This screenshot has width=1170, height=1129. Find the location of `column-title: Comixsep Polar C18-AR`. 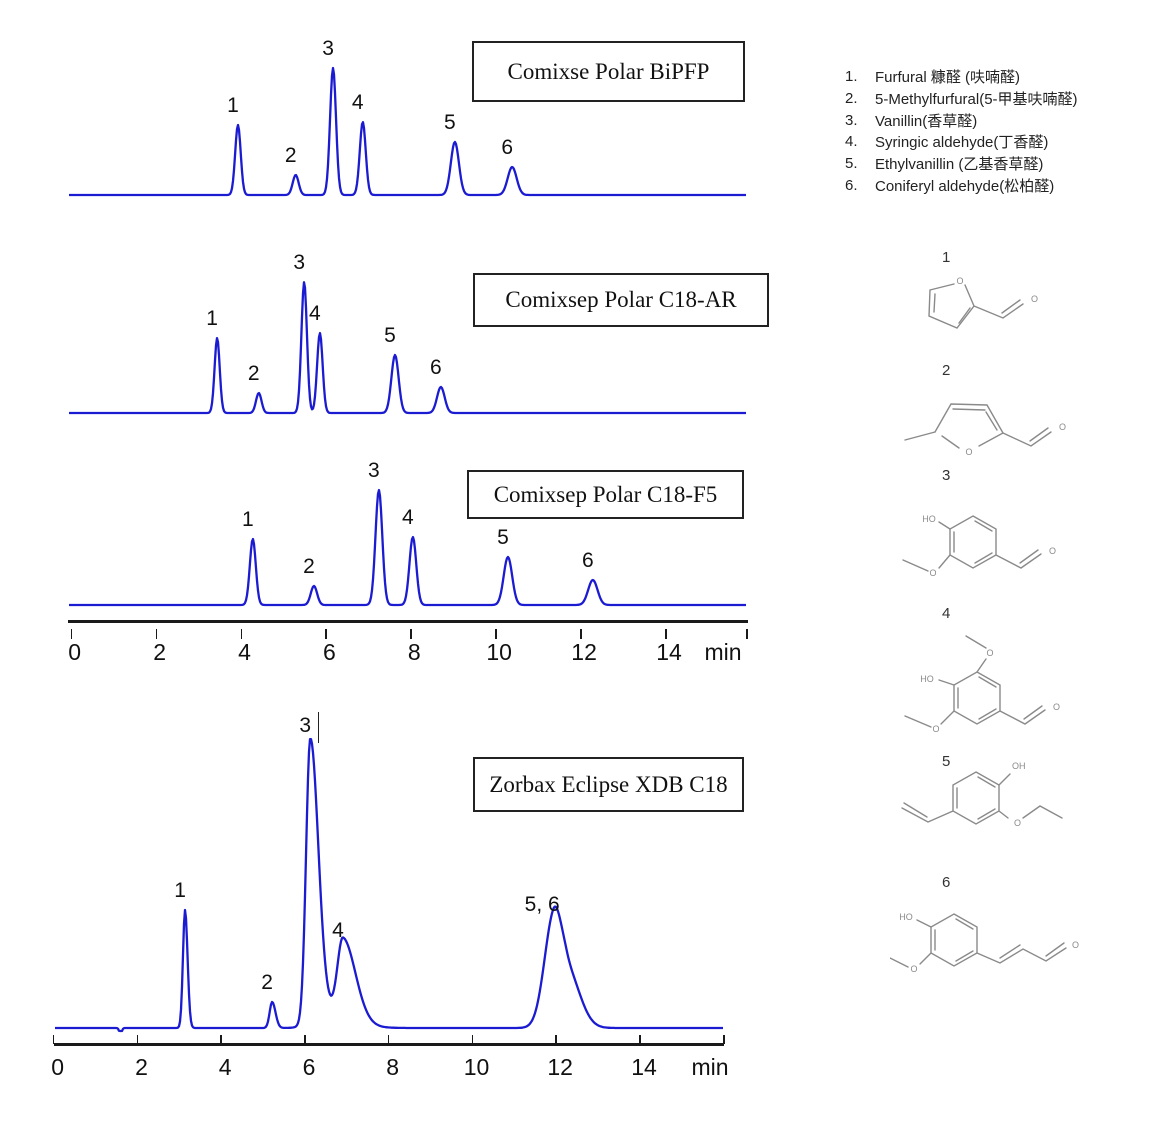

column-title: Comixsep Polar C18-AR is located at coordinates (621, 299).